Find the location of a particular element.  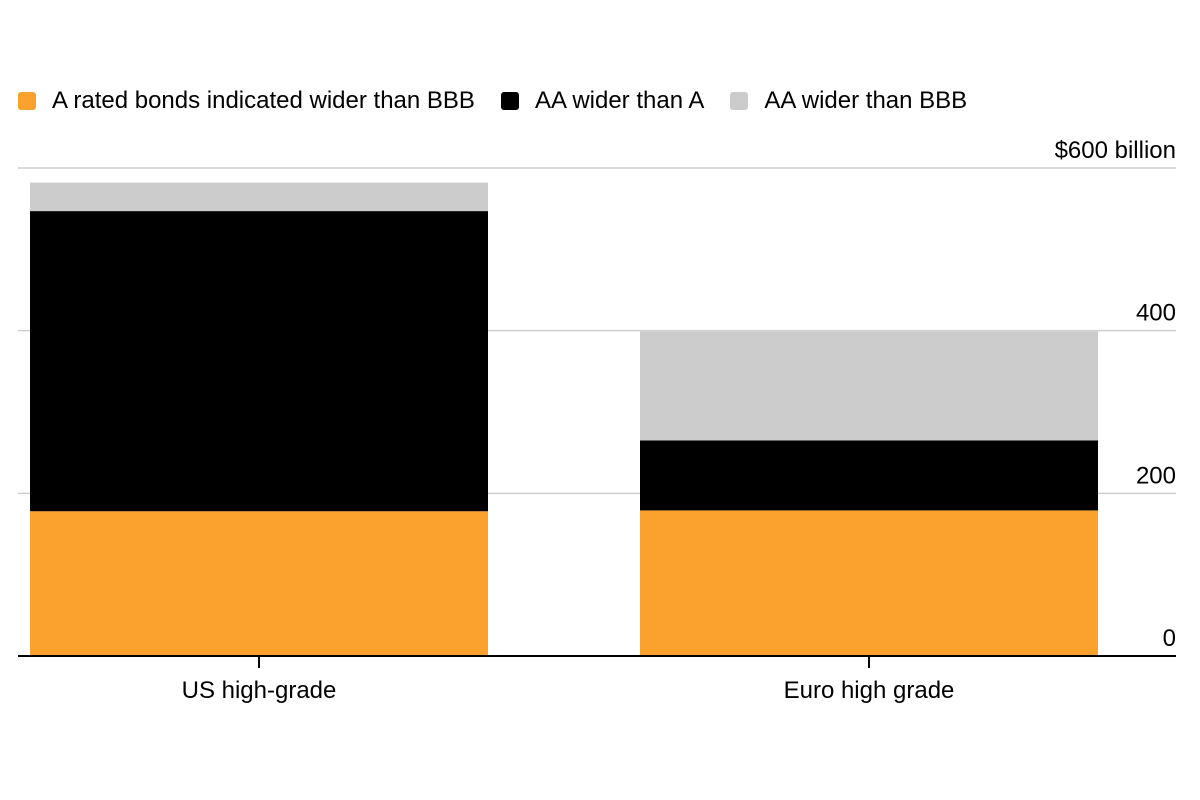

legend-swatch-aa-wider-than-a is located at coordinates (509, 101).